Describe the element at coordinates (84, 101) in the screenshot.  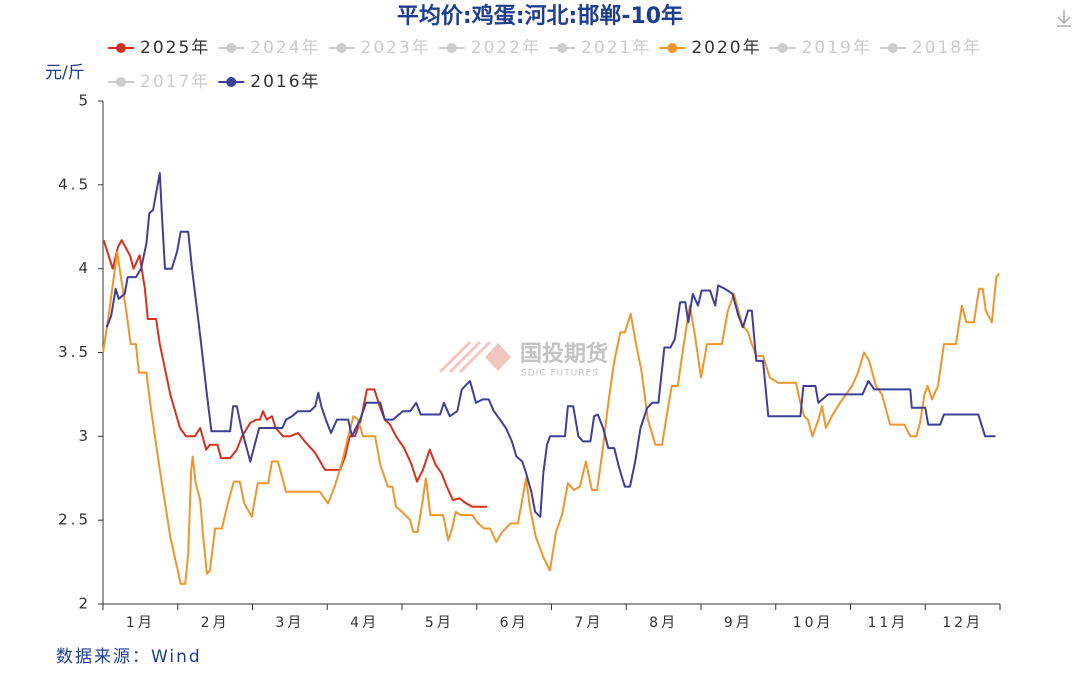
I see `y-tick-label: 5` at that location.